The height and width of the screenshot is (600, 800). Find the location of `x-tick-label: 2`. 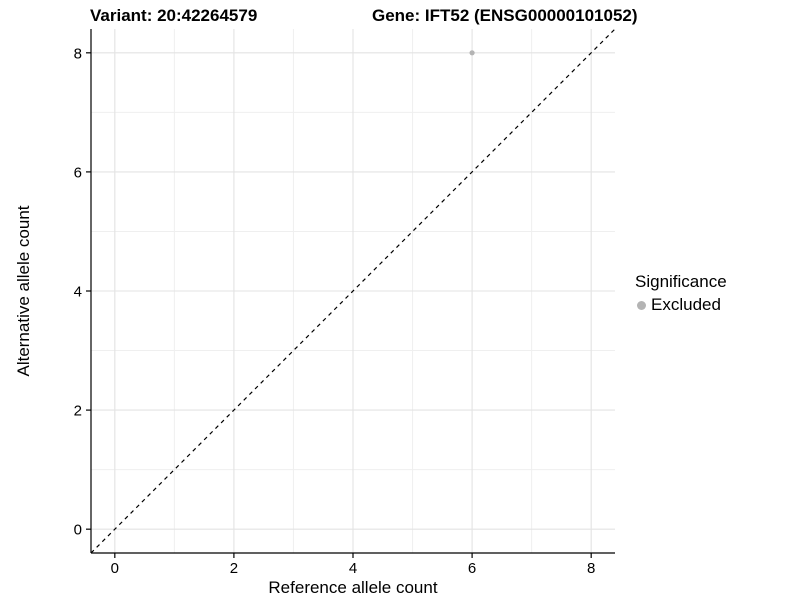

x-tick-label: 2 is located at coordinates (234, 568).